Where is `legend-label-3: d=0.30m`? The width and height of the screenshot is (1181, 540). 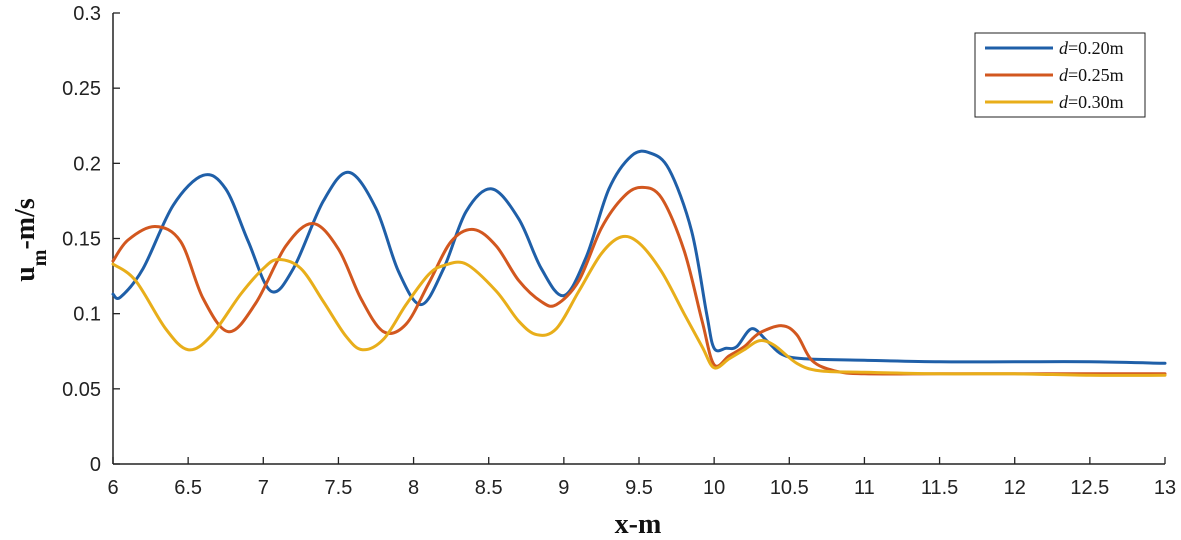
legend-label-3: d=0.30m is located at coordinates (1091, 102).